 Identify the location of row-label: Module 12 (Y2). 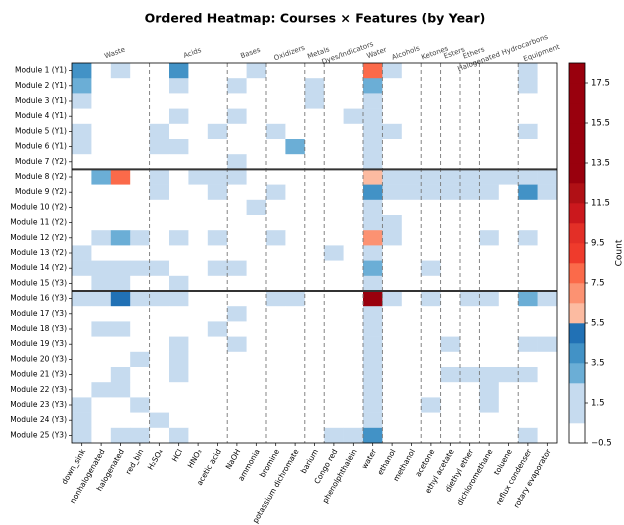
(38, 237).